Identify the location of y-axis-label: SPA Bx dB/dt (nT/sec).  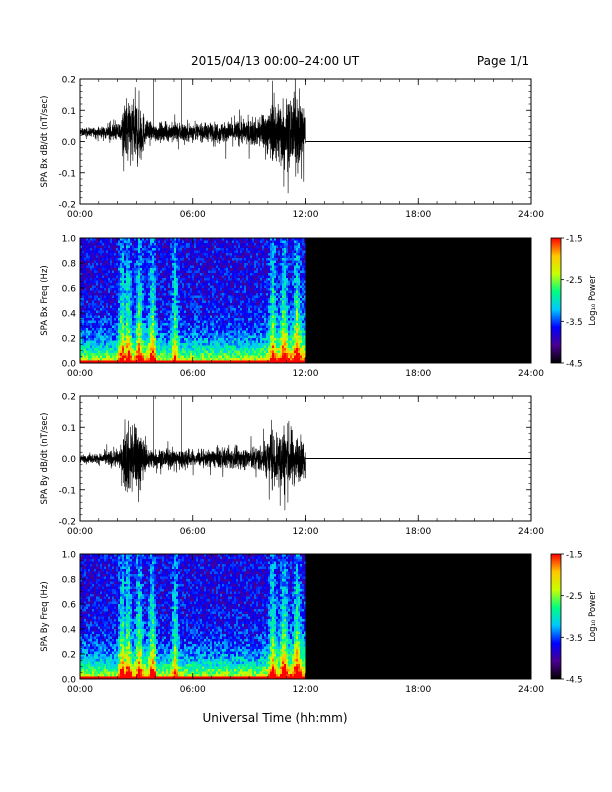
(45, 142).